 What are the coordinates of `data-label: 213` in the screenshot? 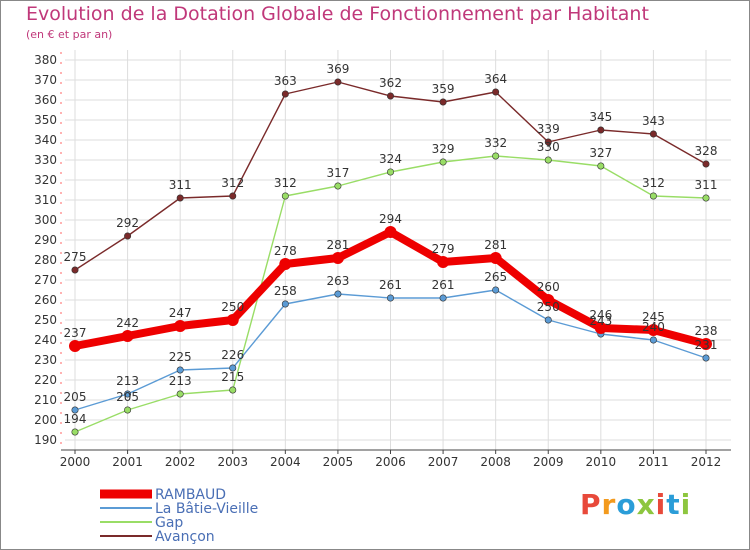 It's located at (127, 381).